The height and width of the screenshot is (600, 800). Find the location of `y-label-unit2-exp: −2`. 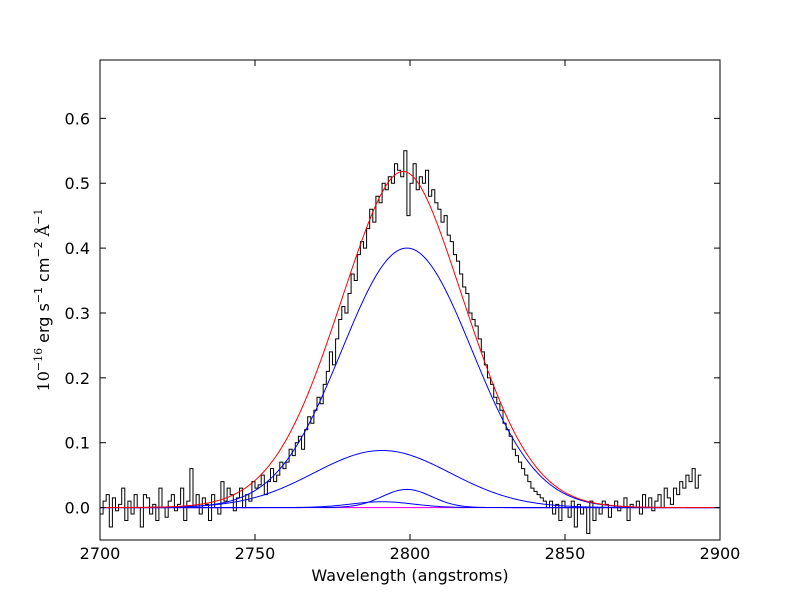

y-label-unit2-exp: −2 is located at coordinates (38, 249).